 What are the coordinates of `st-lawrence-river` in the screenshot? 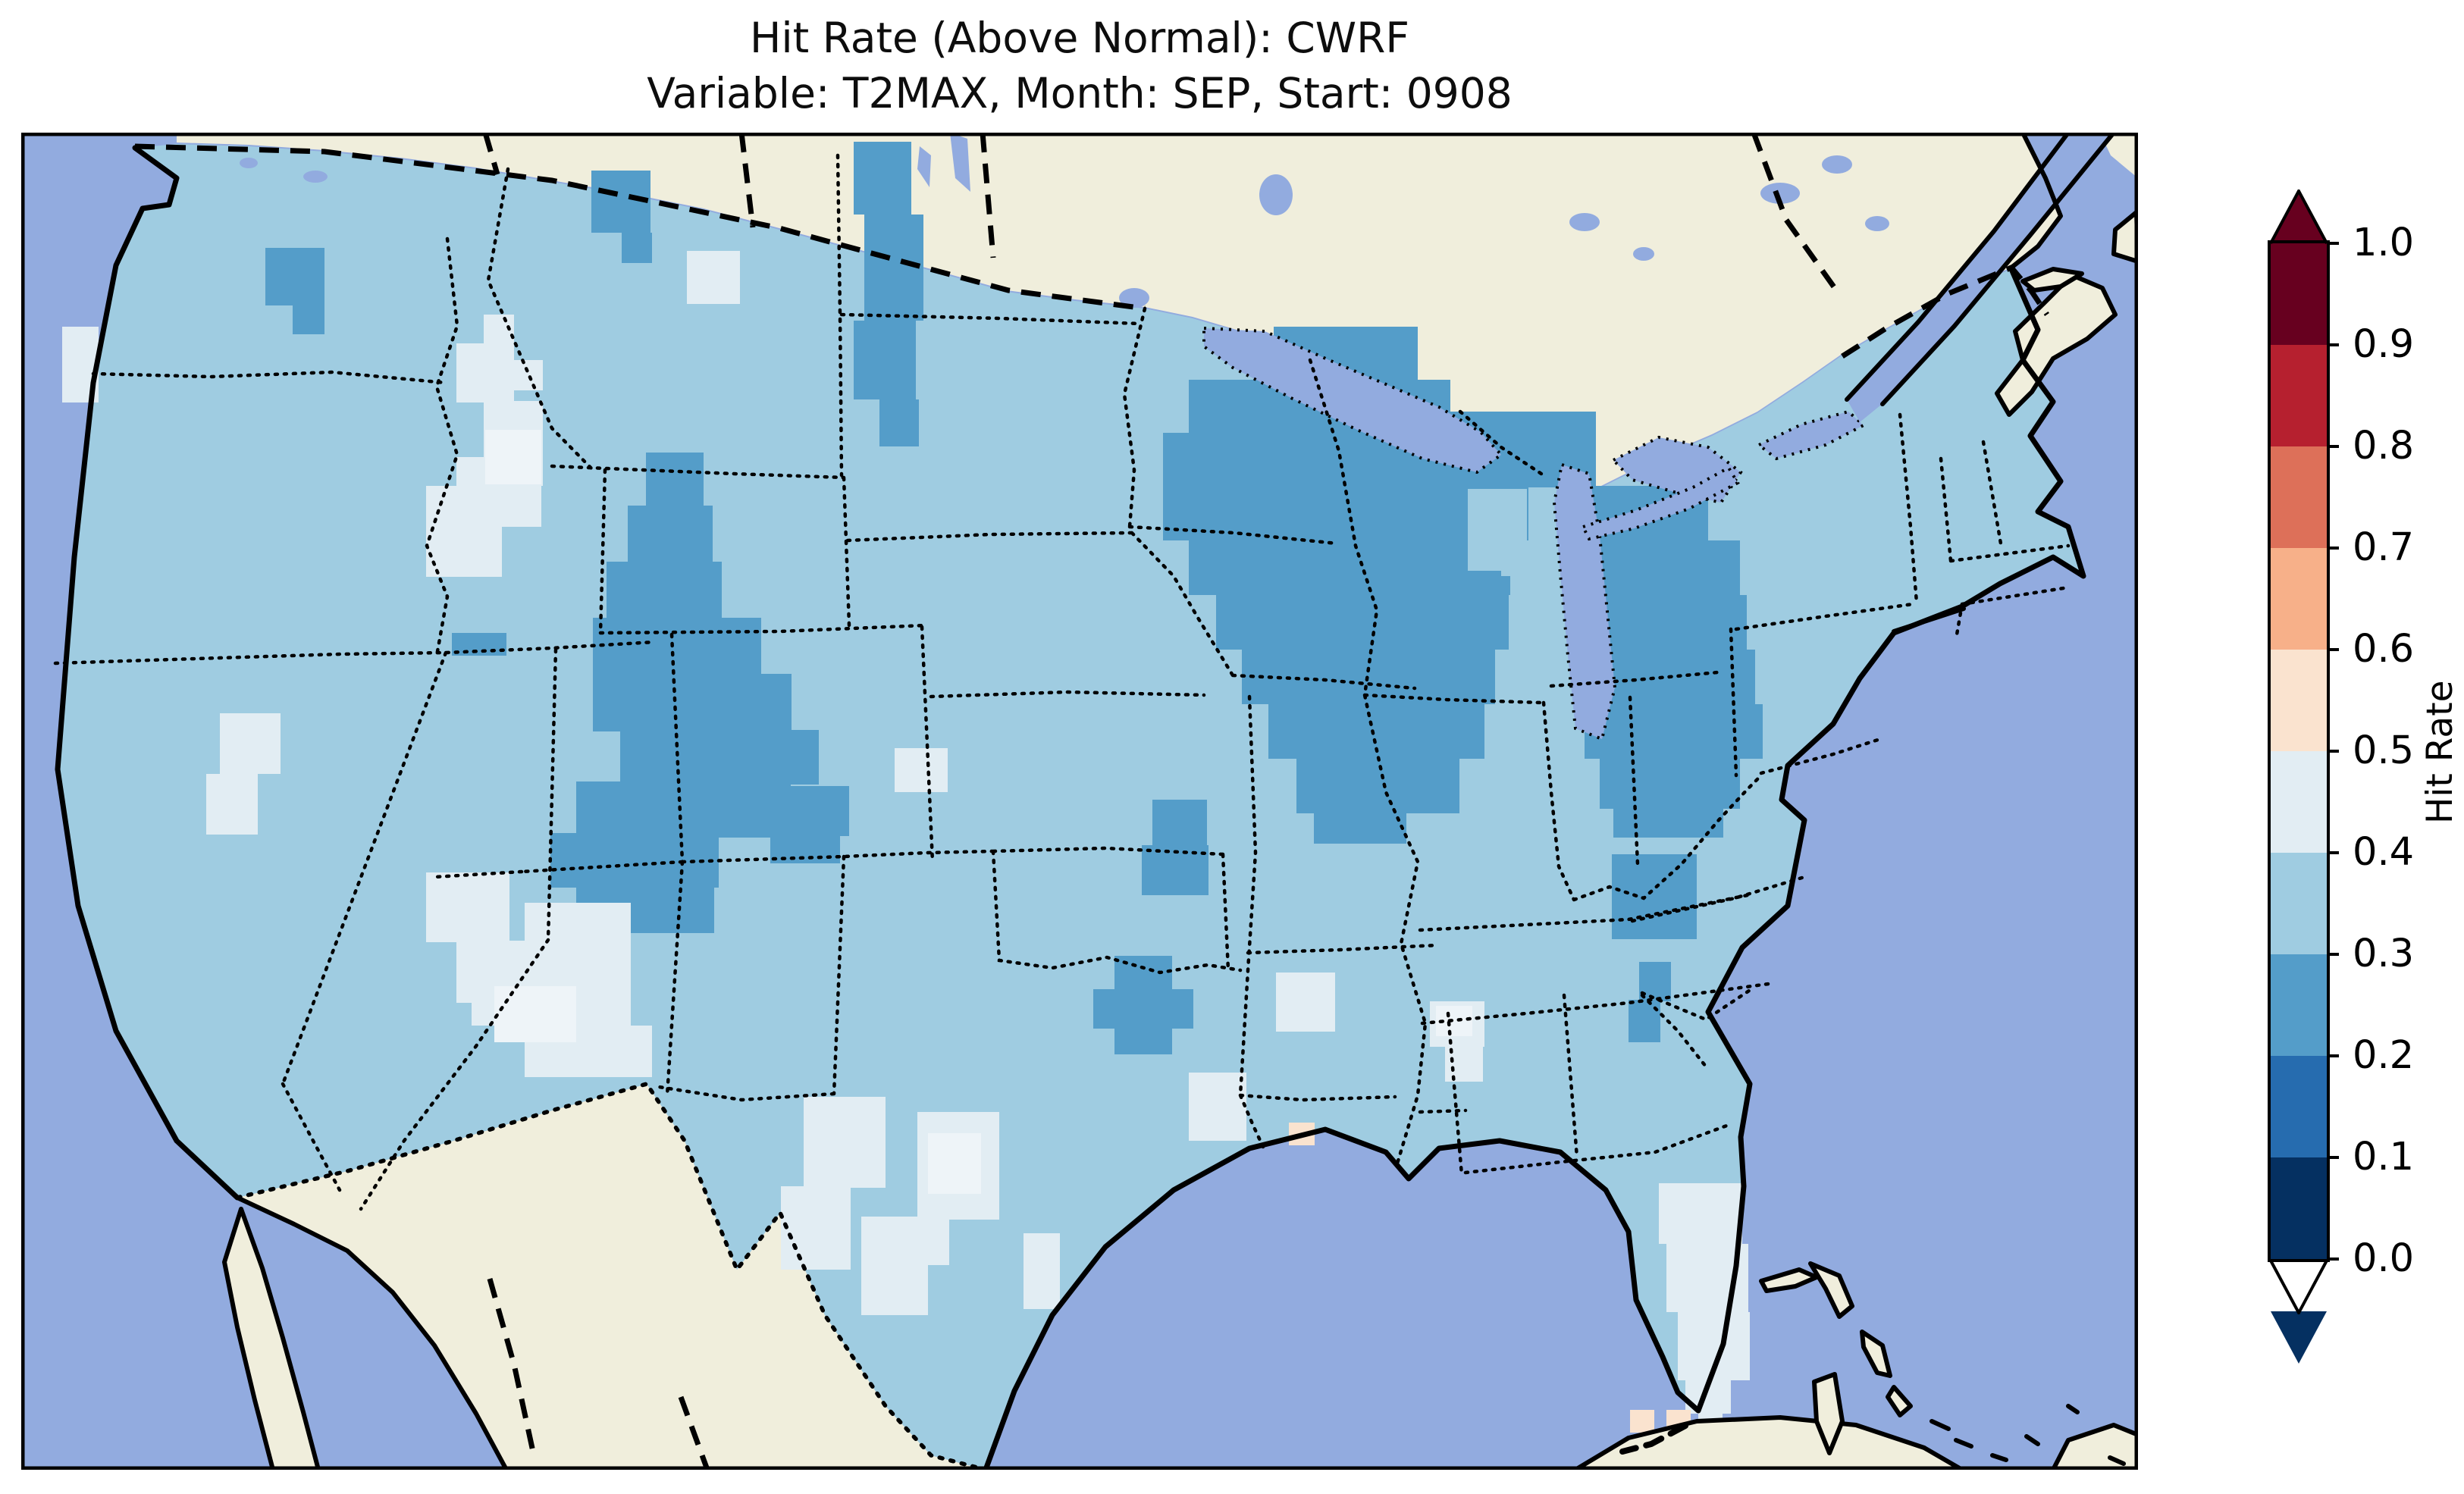 It's located at (1980, 277).